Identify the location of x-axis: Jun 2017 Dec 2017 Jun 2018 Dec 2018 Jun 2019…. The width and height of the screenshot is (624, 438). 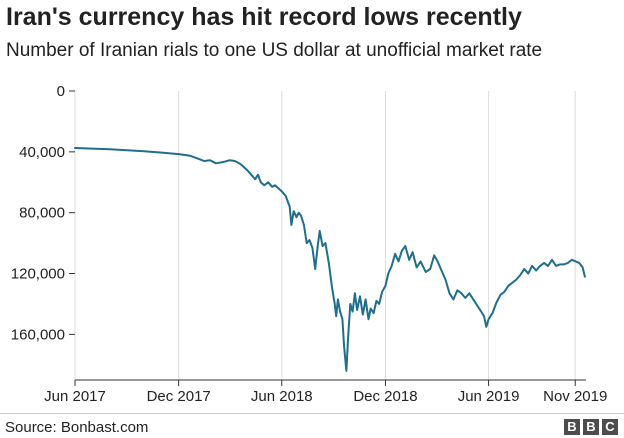
(325, 392).